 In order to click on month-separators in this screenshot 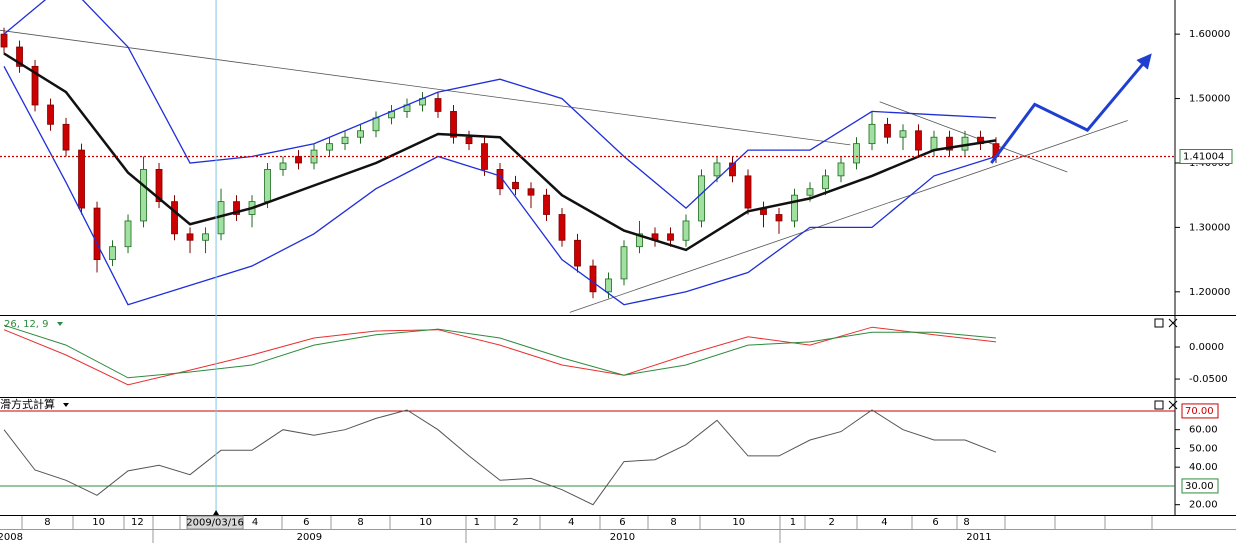, I will do `click(587, 529)`.